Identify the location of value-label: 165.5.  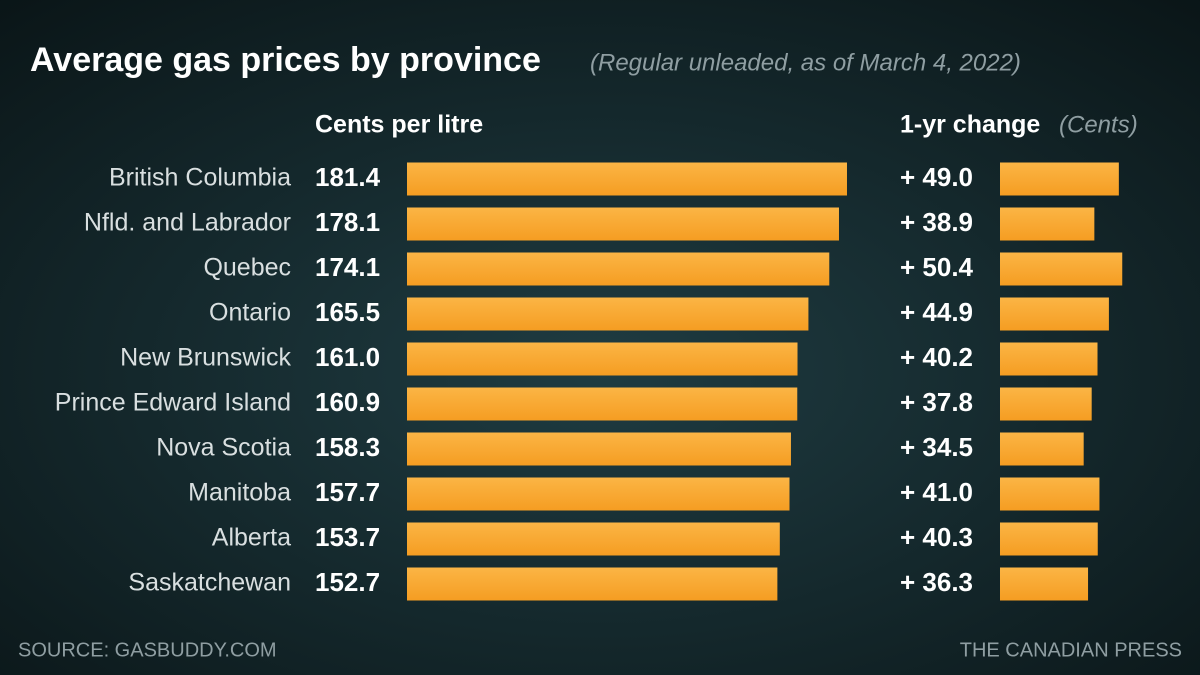
(347, 312).